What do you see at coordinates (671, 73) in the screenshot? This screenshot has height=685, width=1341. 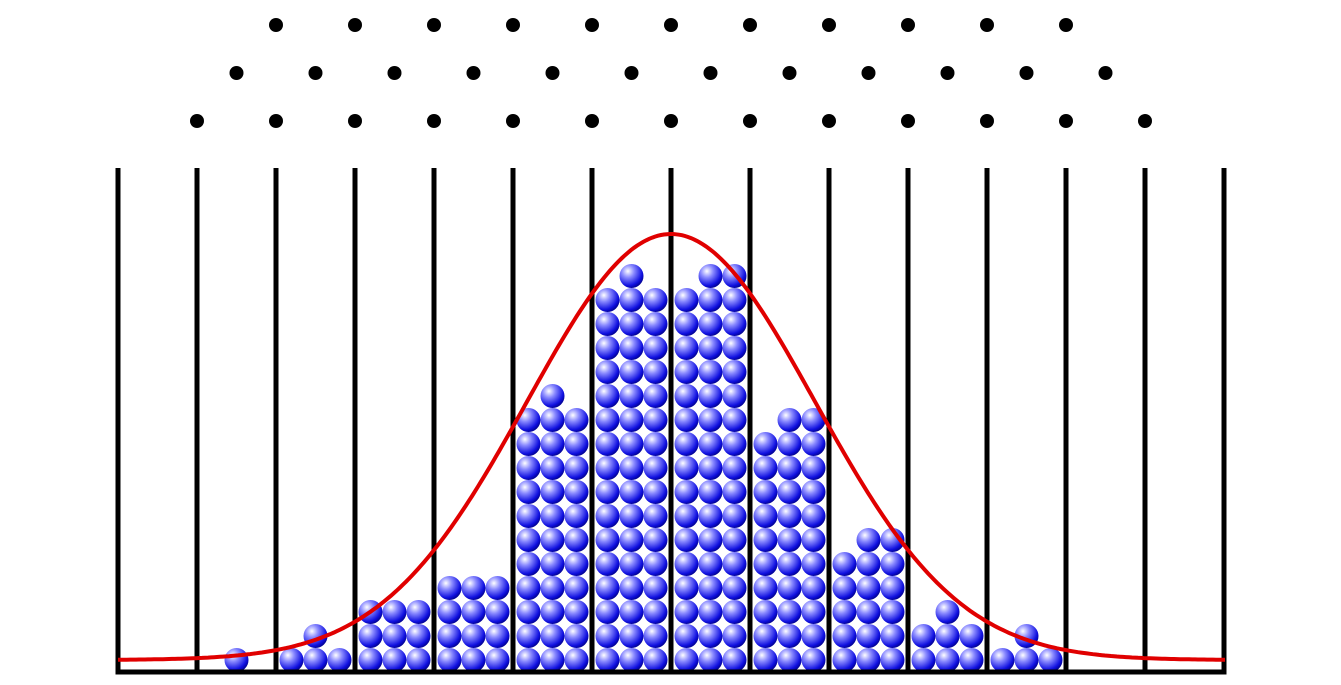 I see `pegs` at bounding box center [671, 73].